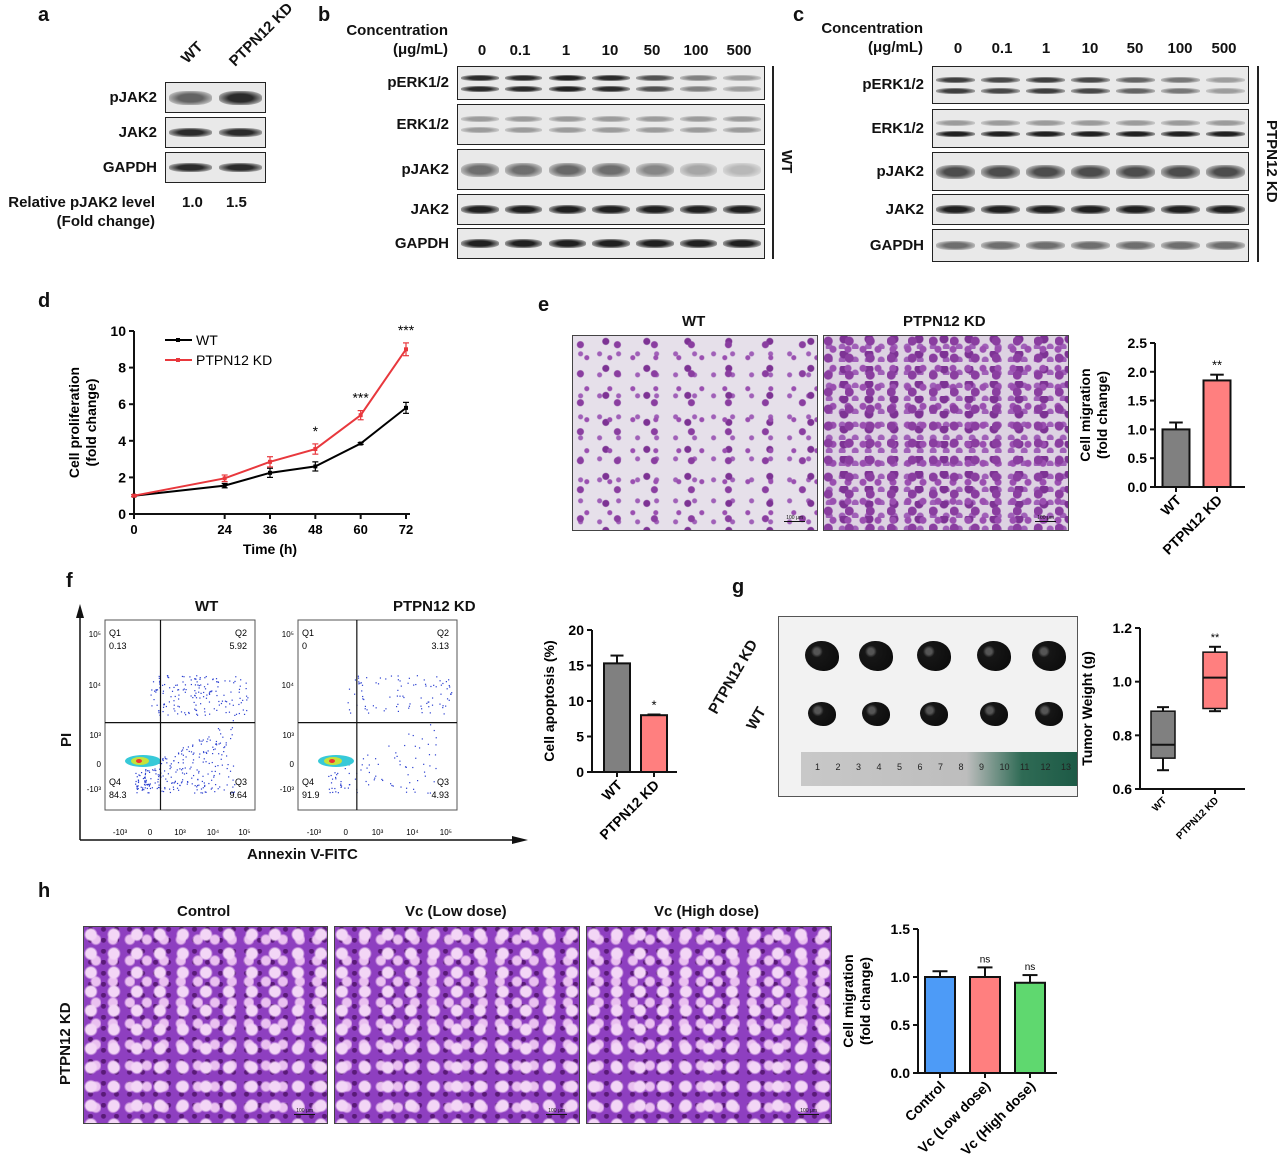 The height and width of the screenshot is (1172, 1280). Describe the element at coordinates (215, 132) in the screenshot. I see `blot-strip-jak2` at that location.